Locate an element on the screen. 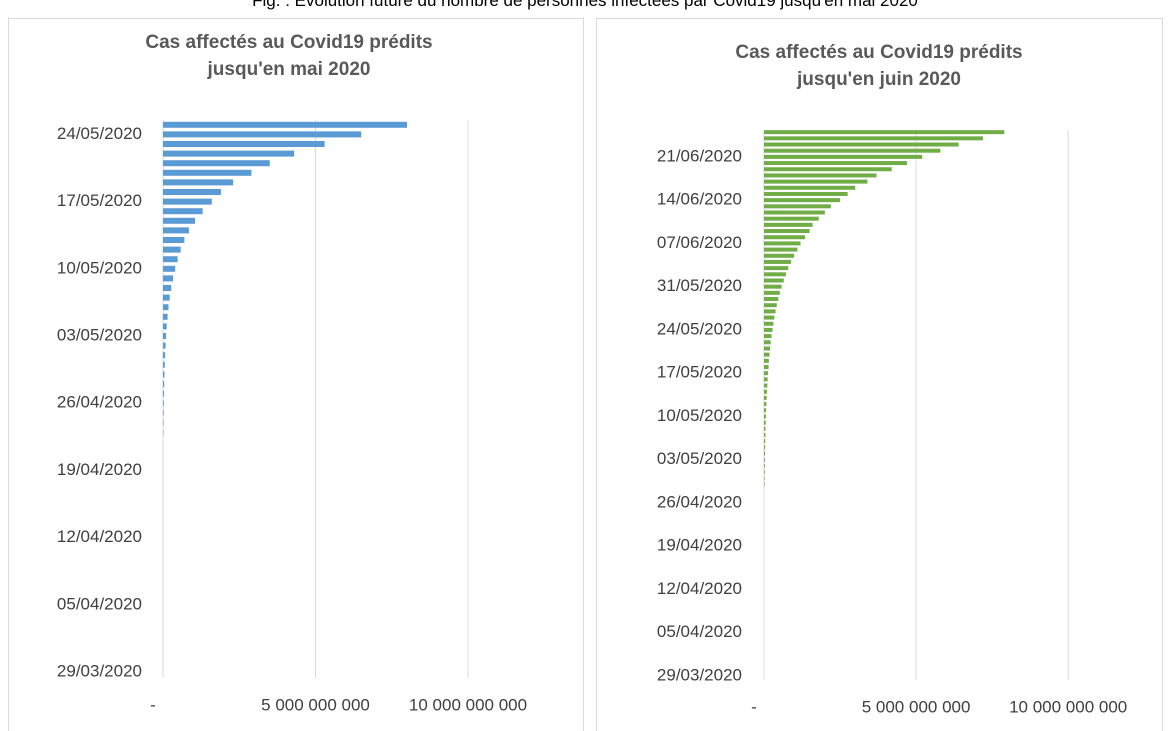 This screenshot has height=731, width=1168. y-tick-label: 19/04/2020 is located at coordinates (699, 545).